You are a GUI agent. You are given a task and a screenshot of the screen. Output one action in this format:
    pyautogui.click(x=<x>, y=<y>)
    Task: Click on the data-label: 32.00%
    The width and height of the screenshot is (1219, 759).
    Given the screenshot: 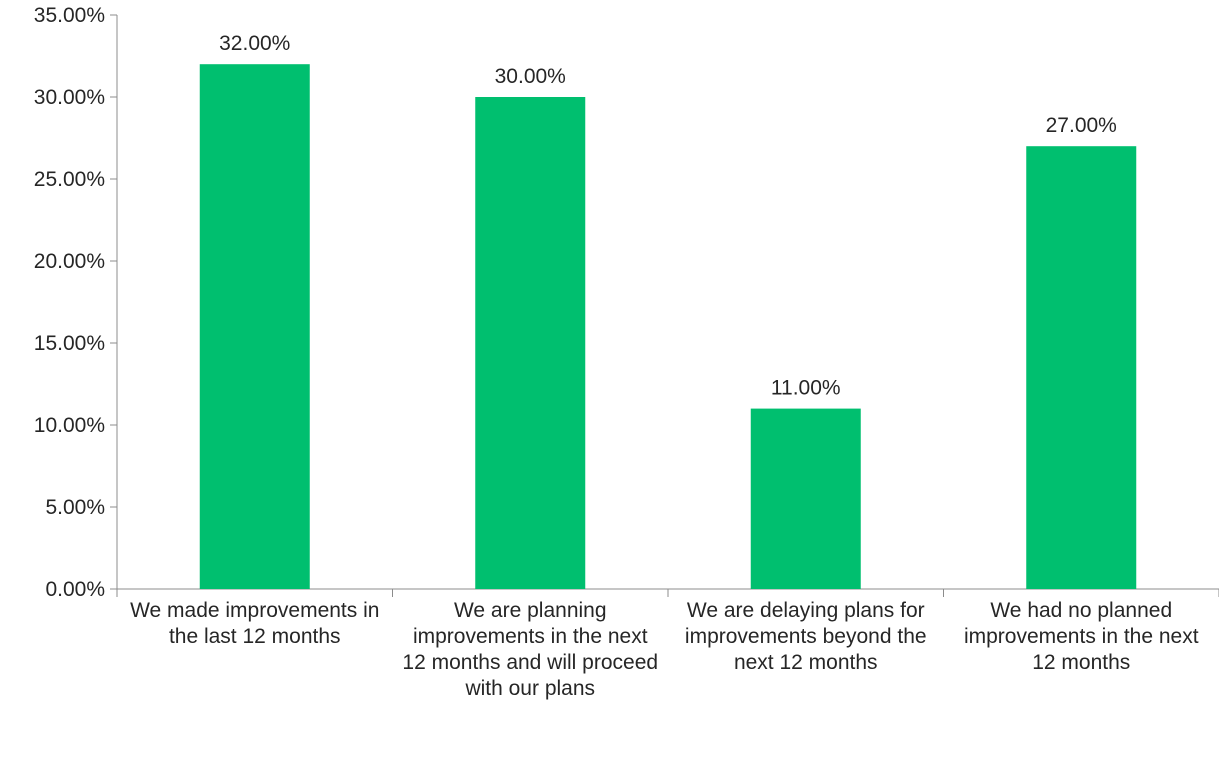 What is the action you would take?
    pyautogui.click(x=254, y=43)
    